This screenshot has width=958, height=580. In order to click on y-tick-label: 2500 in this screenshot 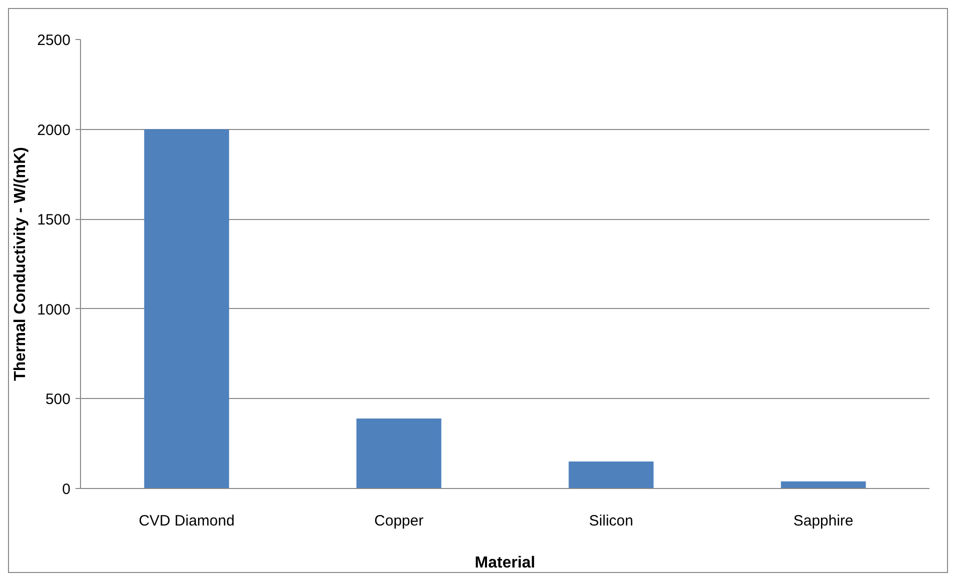, I will do `click(54, 40)`.